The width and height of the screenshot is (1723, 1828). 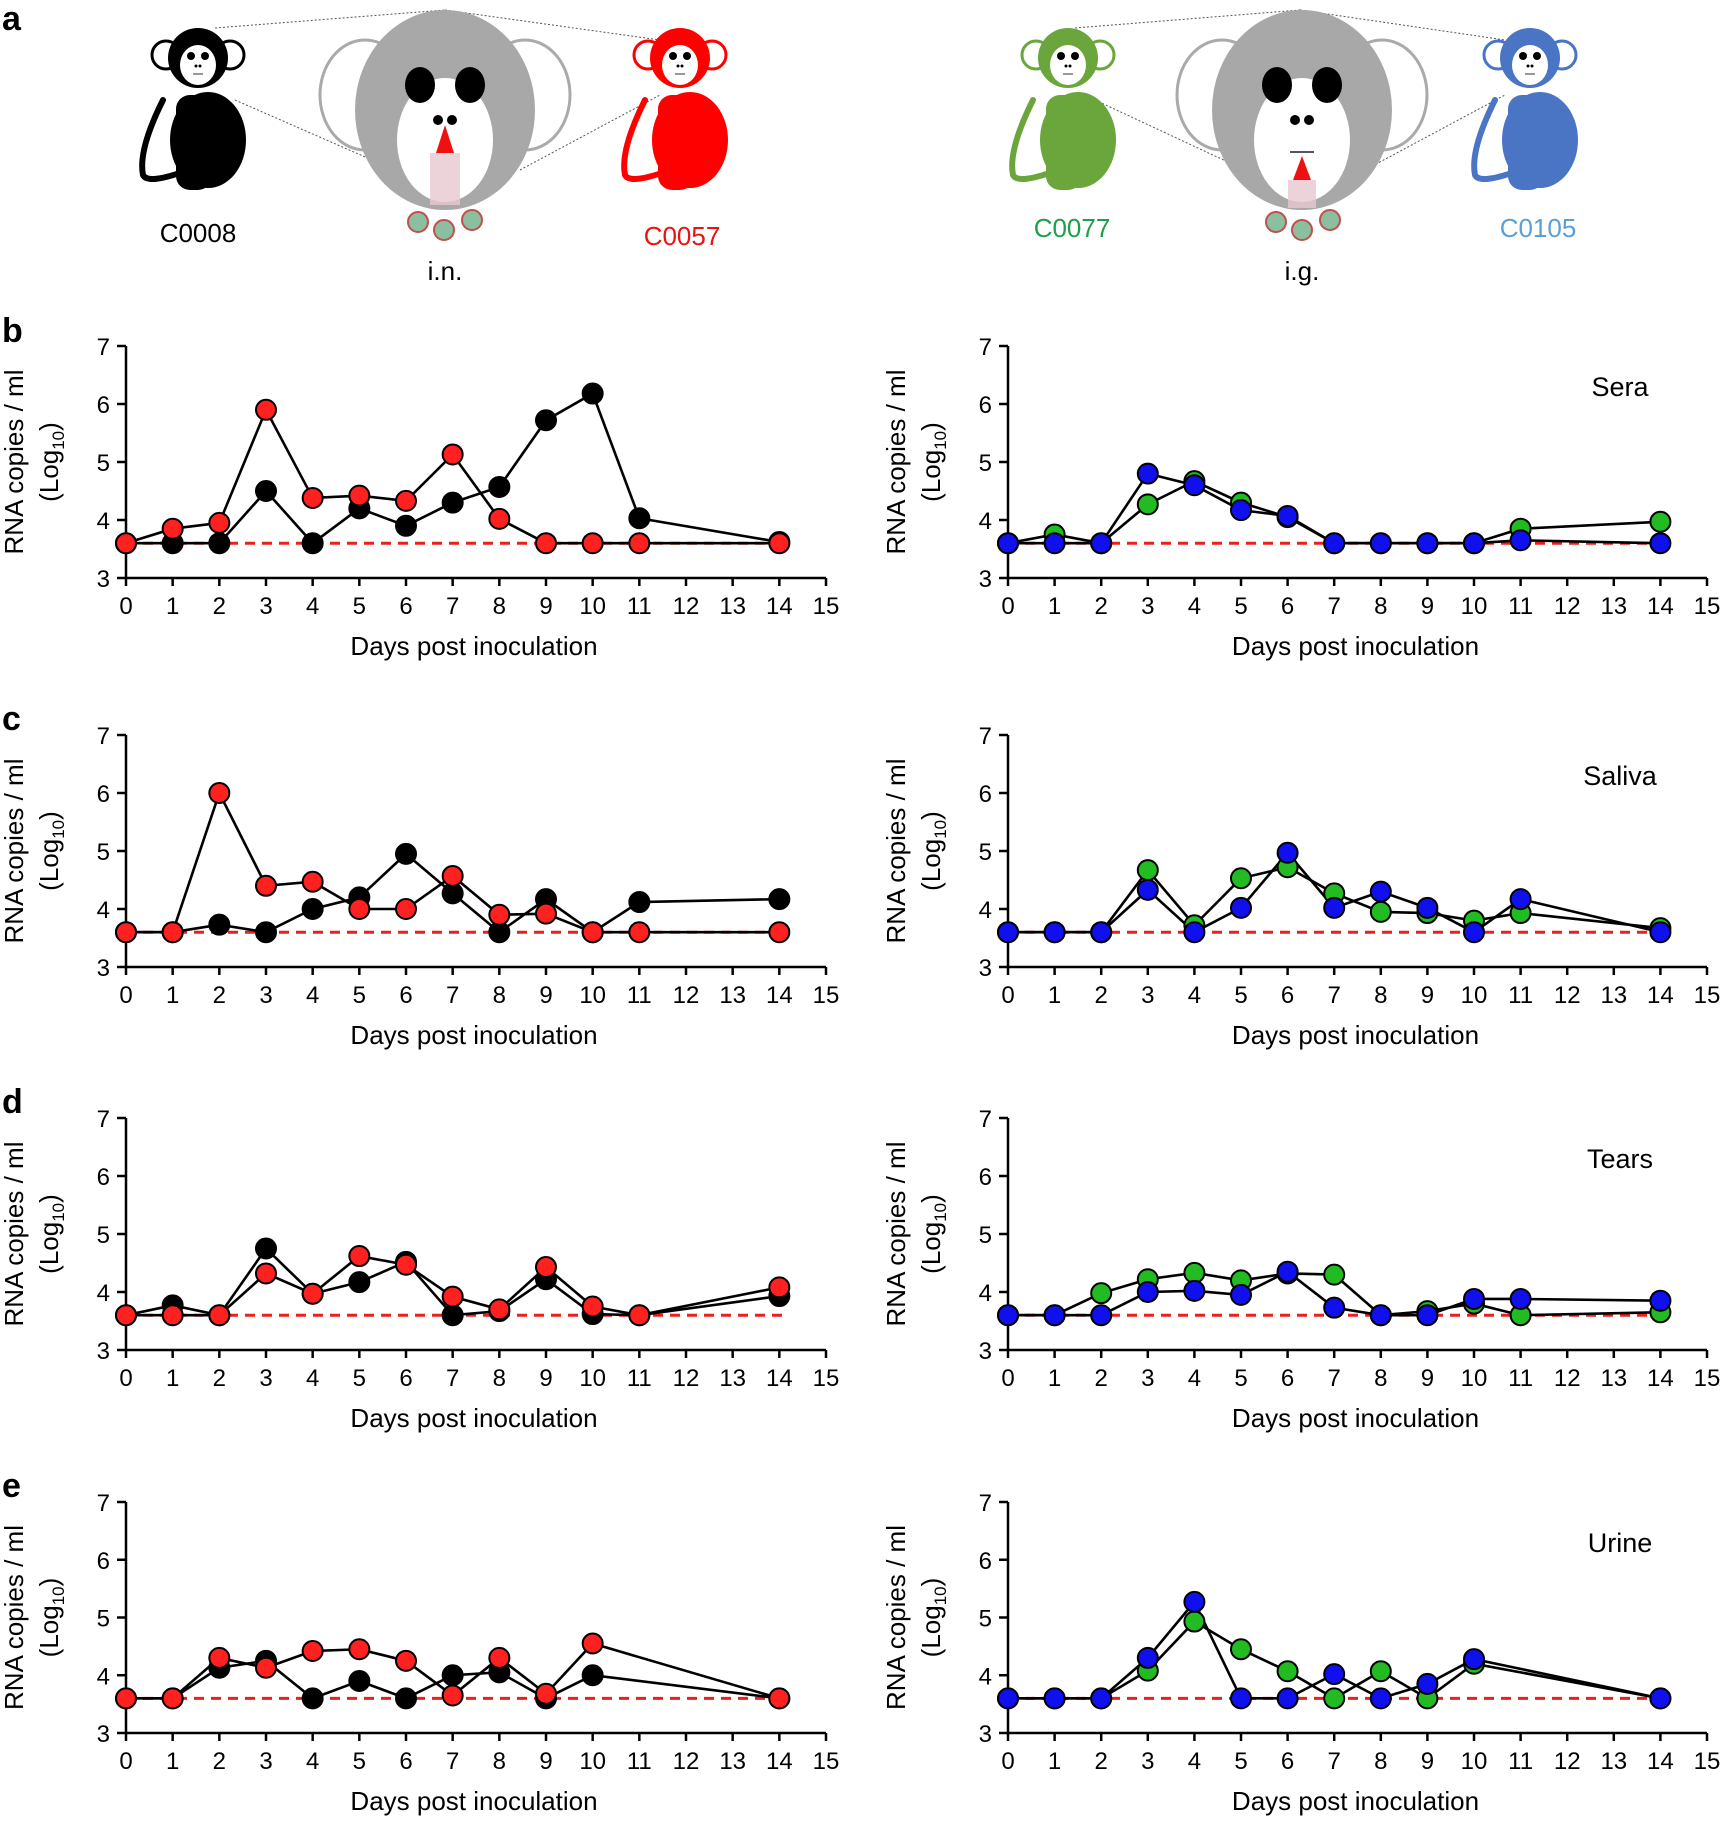 What do you see at coordinates (1054, 606) in the screenshot?
I see `x-tick-label: 1` at bounding box center [1054, 606].